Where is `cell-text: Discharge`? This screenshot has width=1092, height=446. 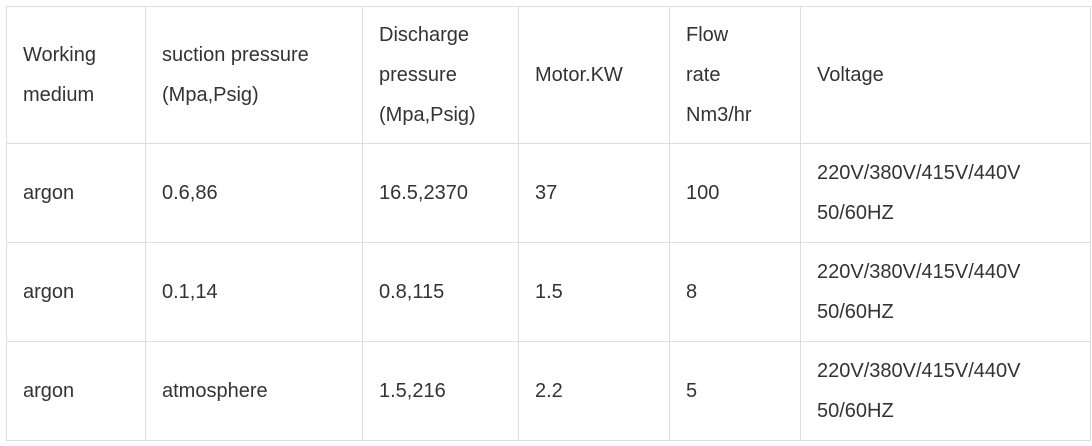
cell-text: Discharge is located at coordinates (424, 35).